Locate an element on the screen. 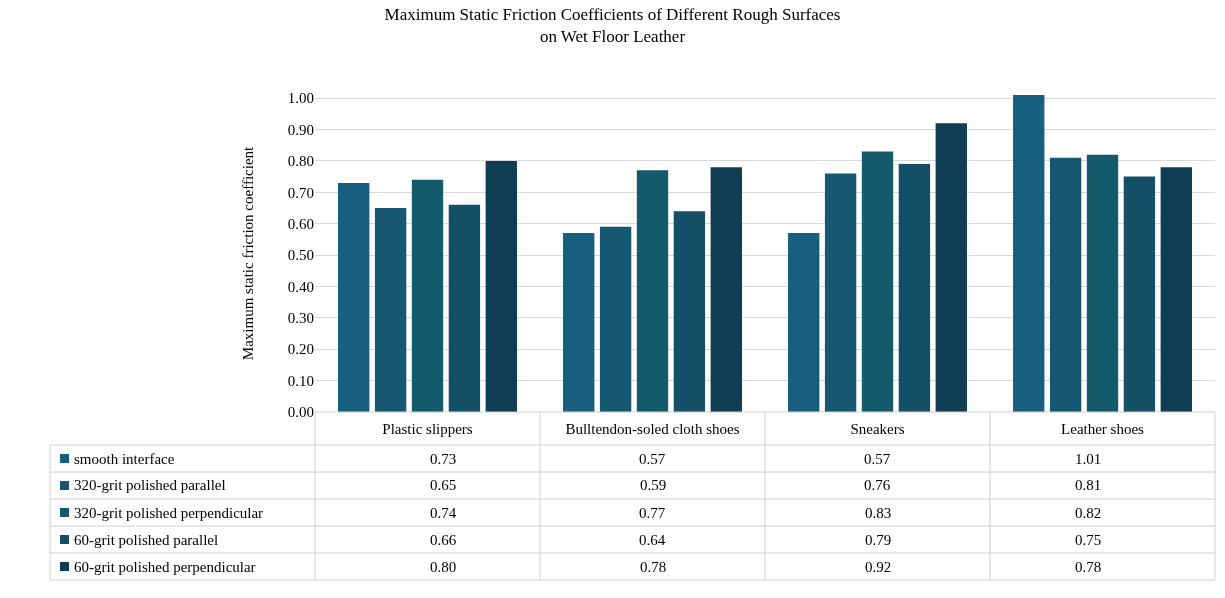  y-tick-label: 0.60 is located at coordinates (300, 223).